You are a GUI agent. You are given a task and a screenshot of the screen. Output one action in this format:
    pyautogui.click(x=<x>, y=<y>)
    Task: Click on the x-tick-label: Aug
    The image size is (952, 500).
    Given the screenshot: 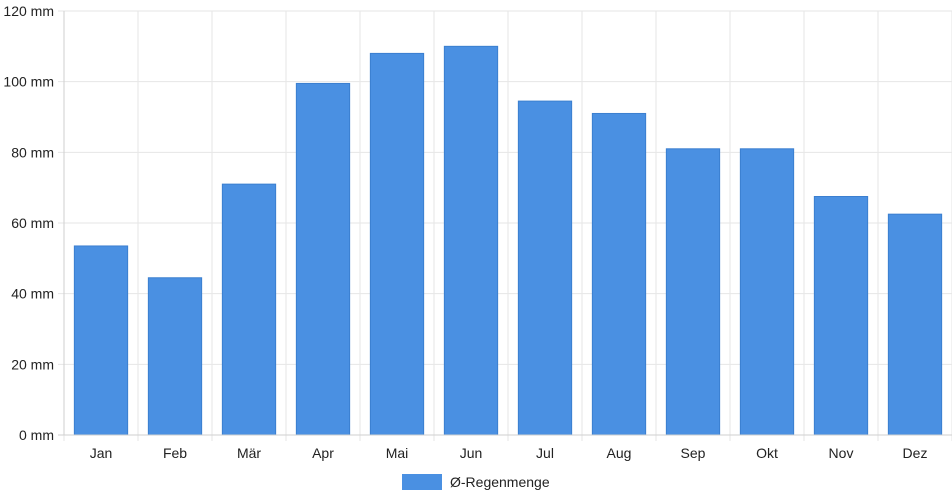 What is the action you would take?
    pyautogui.click(x=619, y=453)
    